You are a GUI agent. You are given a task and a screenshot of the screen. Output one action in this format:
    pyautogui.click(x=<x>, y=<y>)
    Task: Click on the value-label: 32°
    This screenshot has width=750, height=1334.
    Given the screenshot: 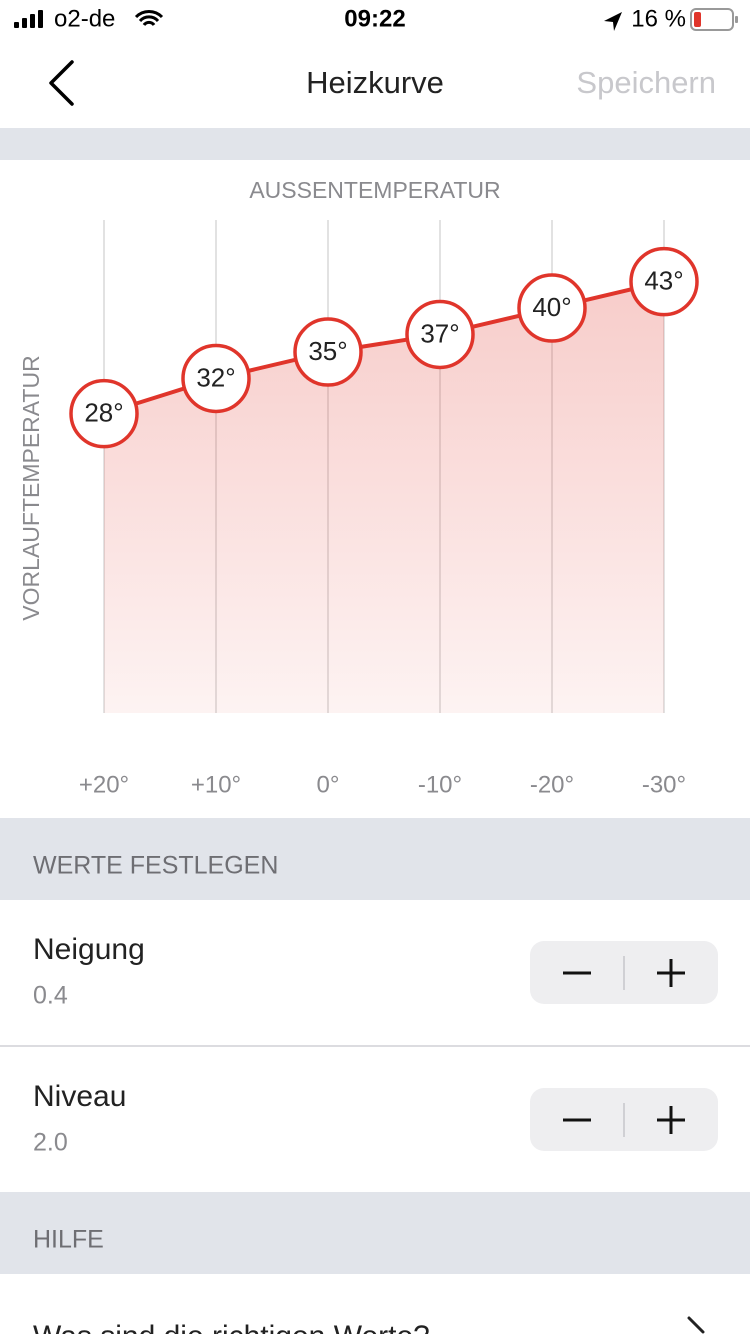 What is the action you would take?
    pyautogui.click(x=215, y=377)
    